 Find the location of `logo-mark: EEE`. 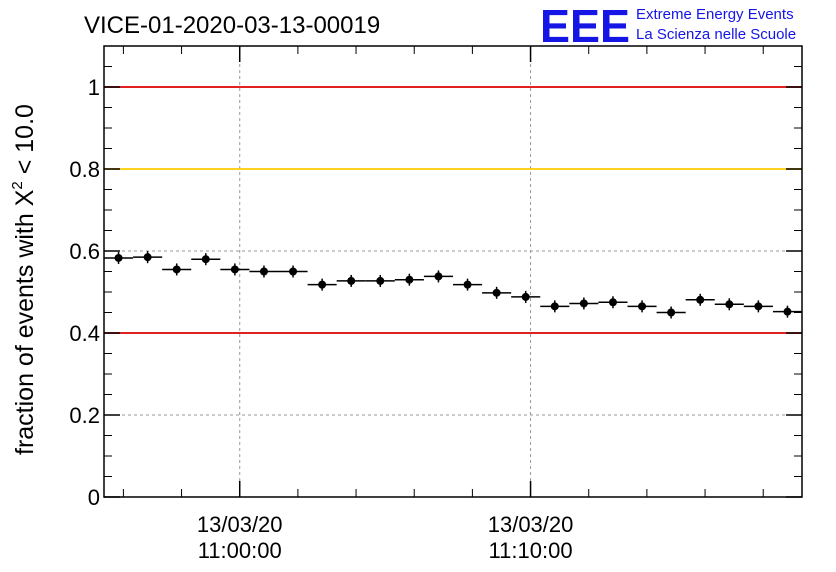

logo-mark: EEE is located at coordinates (585, 26).